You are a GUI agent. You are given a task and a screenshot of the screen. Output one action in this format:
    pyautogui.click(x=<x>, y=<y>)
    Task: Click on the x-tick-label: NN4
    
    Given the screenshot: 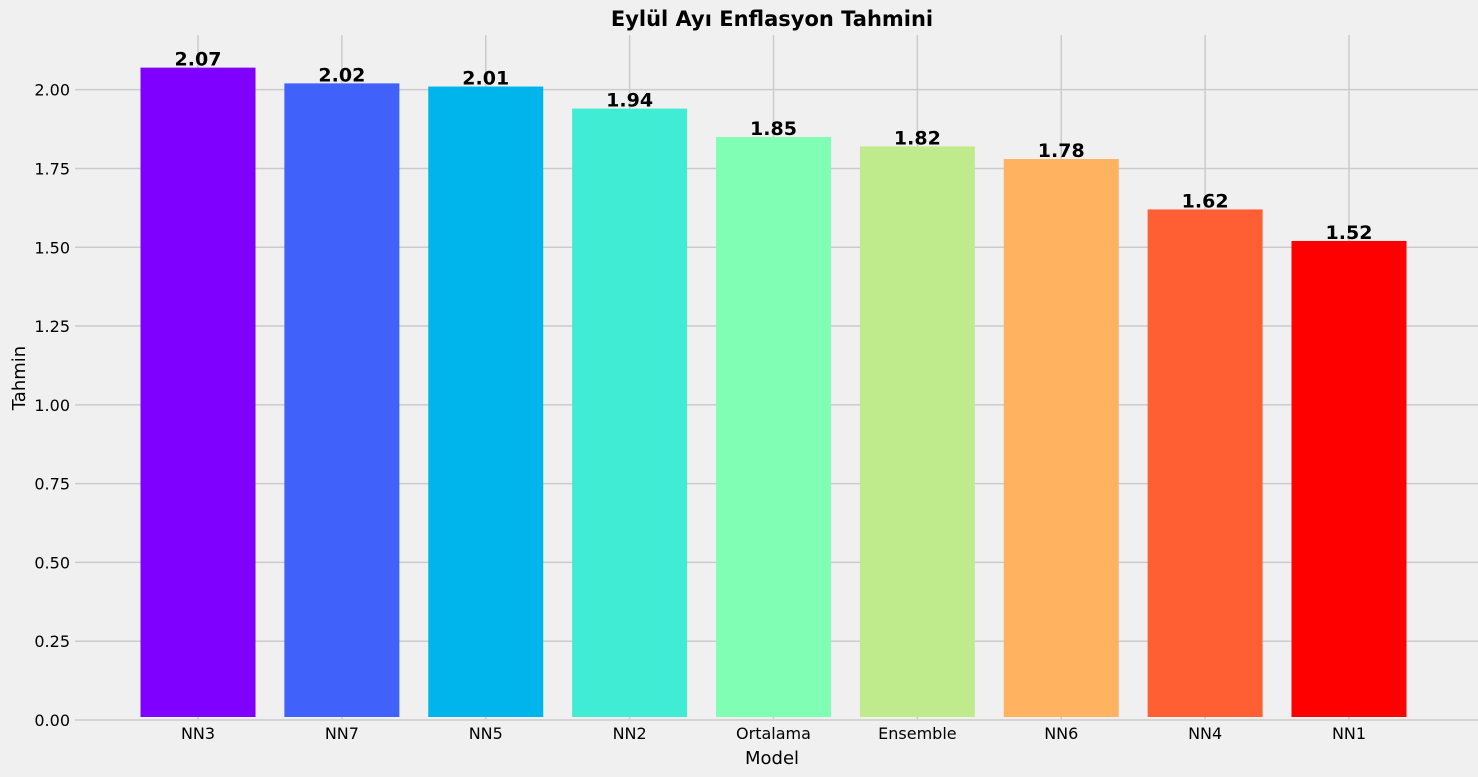 What is the action you would take?
    pyautogui.click(x=1205, y=733)
    